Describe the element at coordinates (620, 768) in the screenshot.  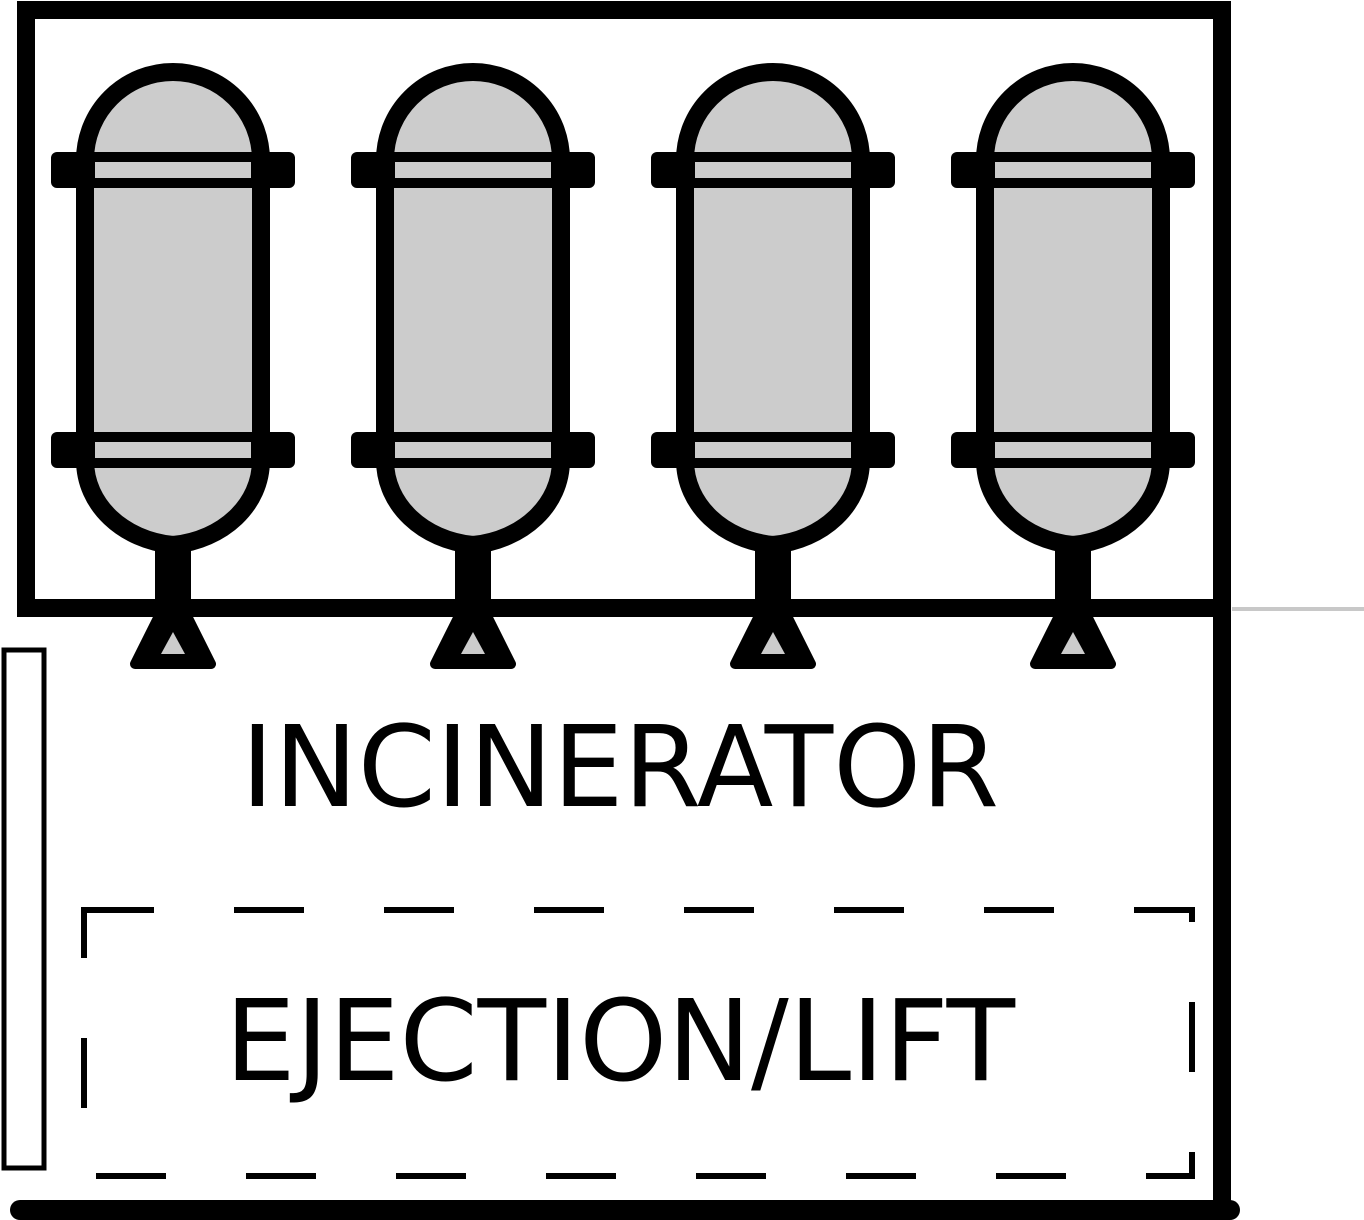
I see `incinerator-label: INCINERATOR` at that location.